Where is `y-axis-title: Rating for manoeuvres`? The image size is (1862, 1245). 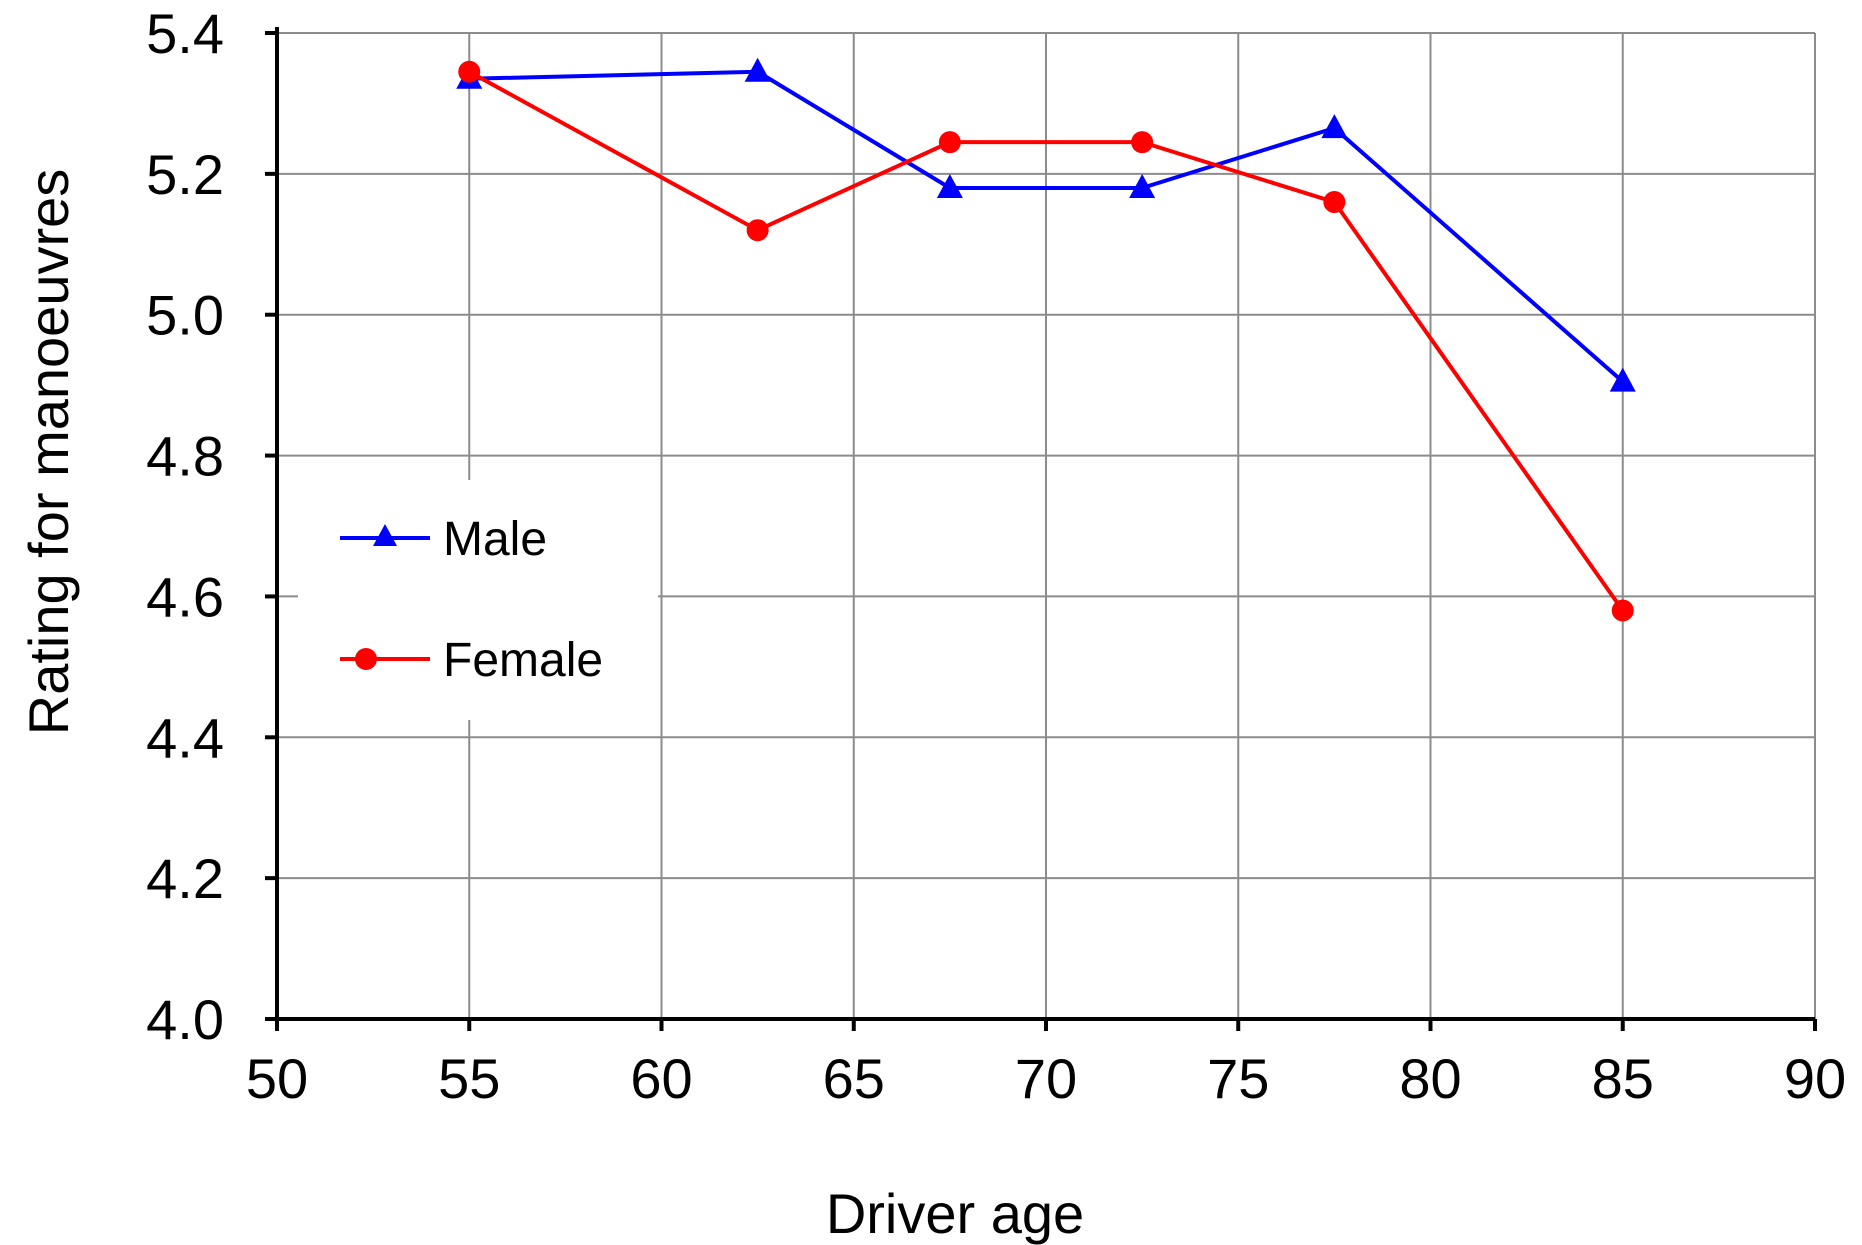
y-axis-title: Rating for manoeuvres is located at coordinates (48, 452).